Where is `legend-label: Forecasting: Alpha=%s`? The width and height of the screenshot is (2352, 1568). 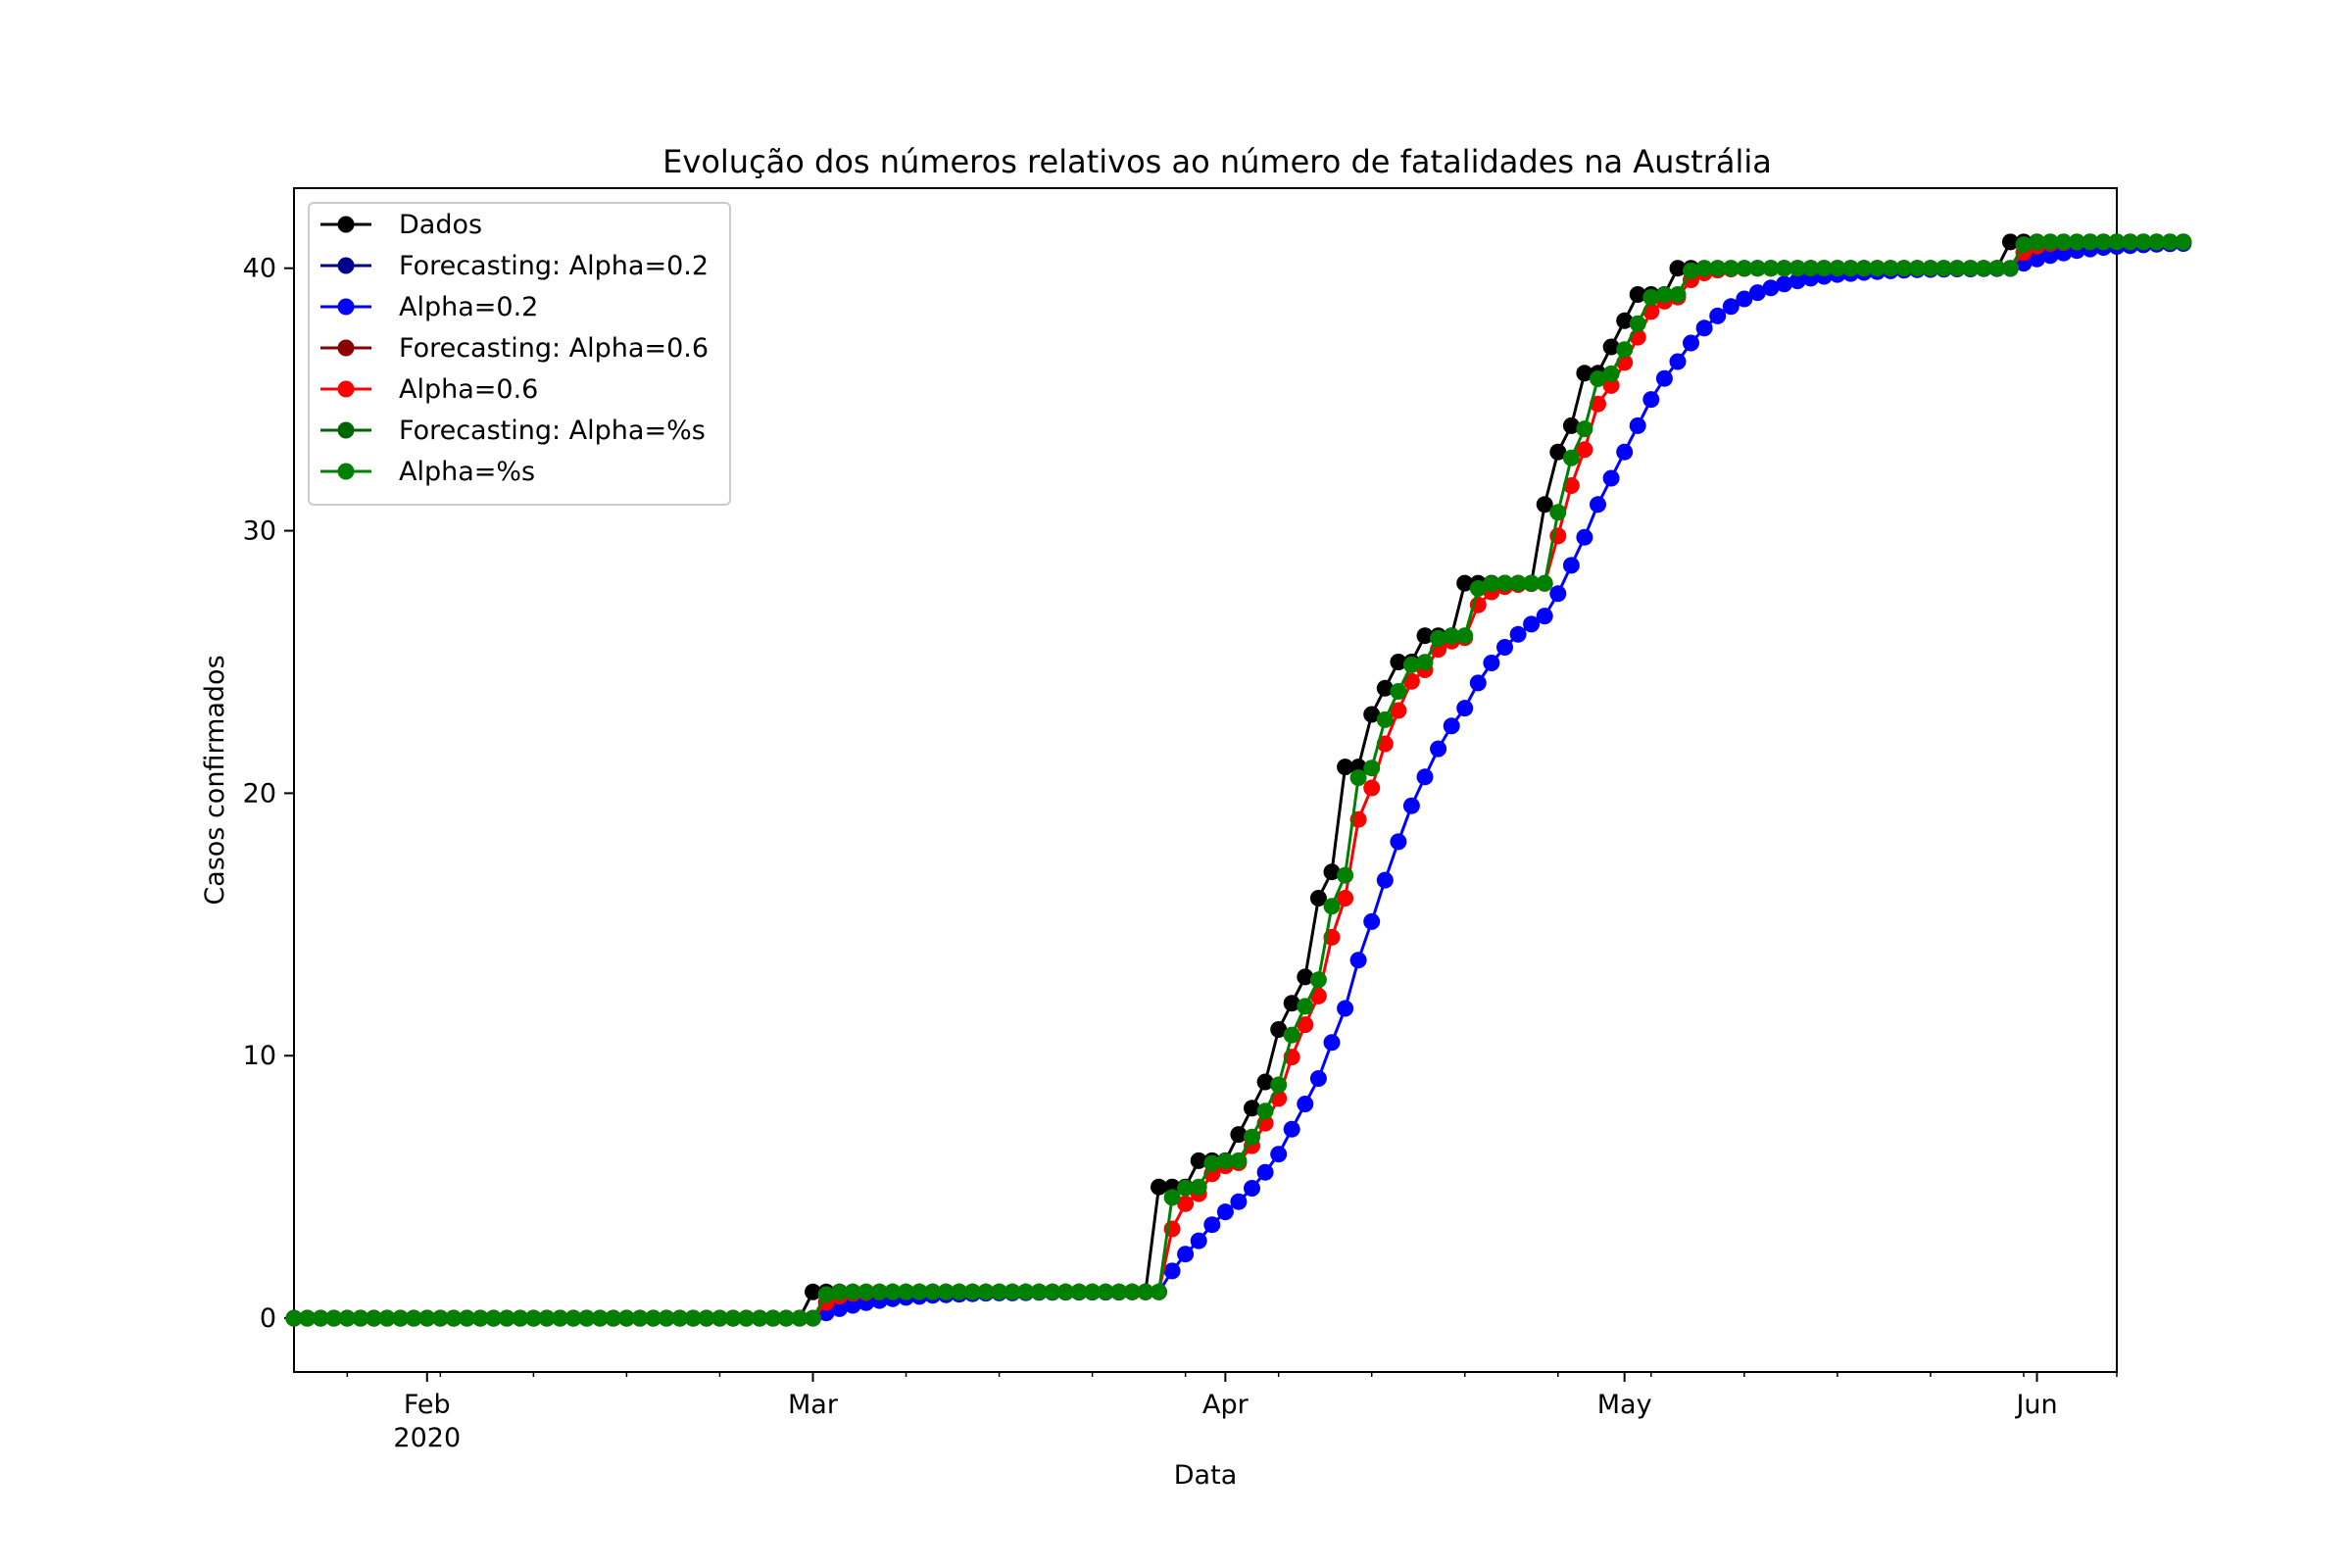 legend-label: Forecasting: Alpha=%s is located at coordinates (552, 431).